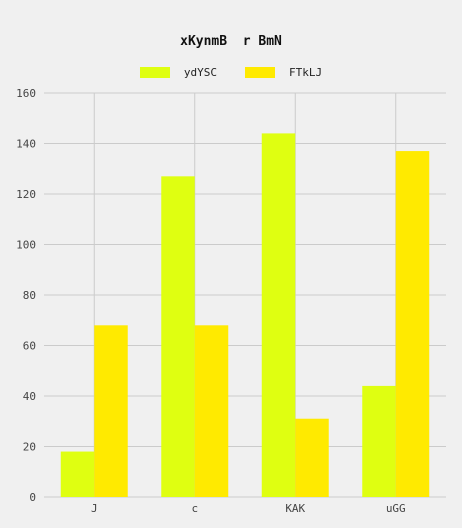 The image size is (462, 528). Describe the element at coordinates (306, 72) in the screenshot. I see `legend-label-series-2: FTkLJ` at that location.